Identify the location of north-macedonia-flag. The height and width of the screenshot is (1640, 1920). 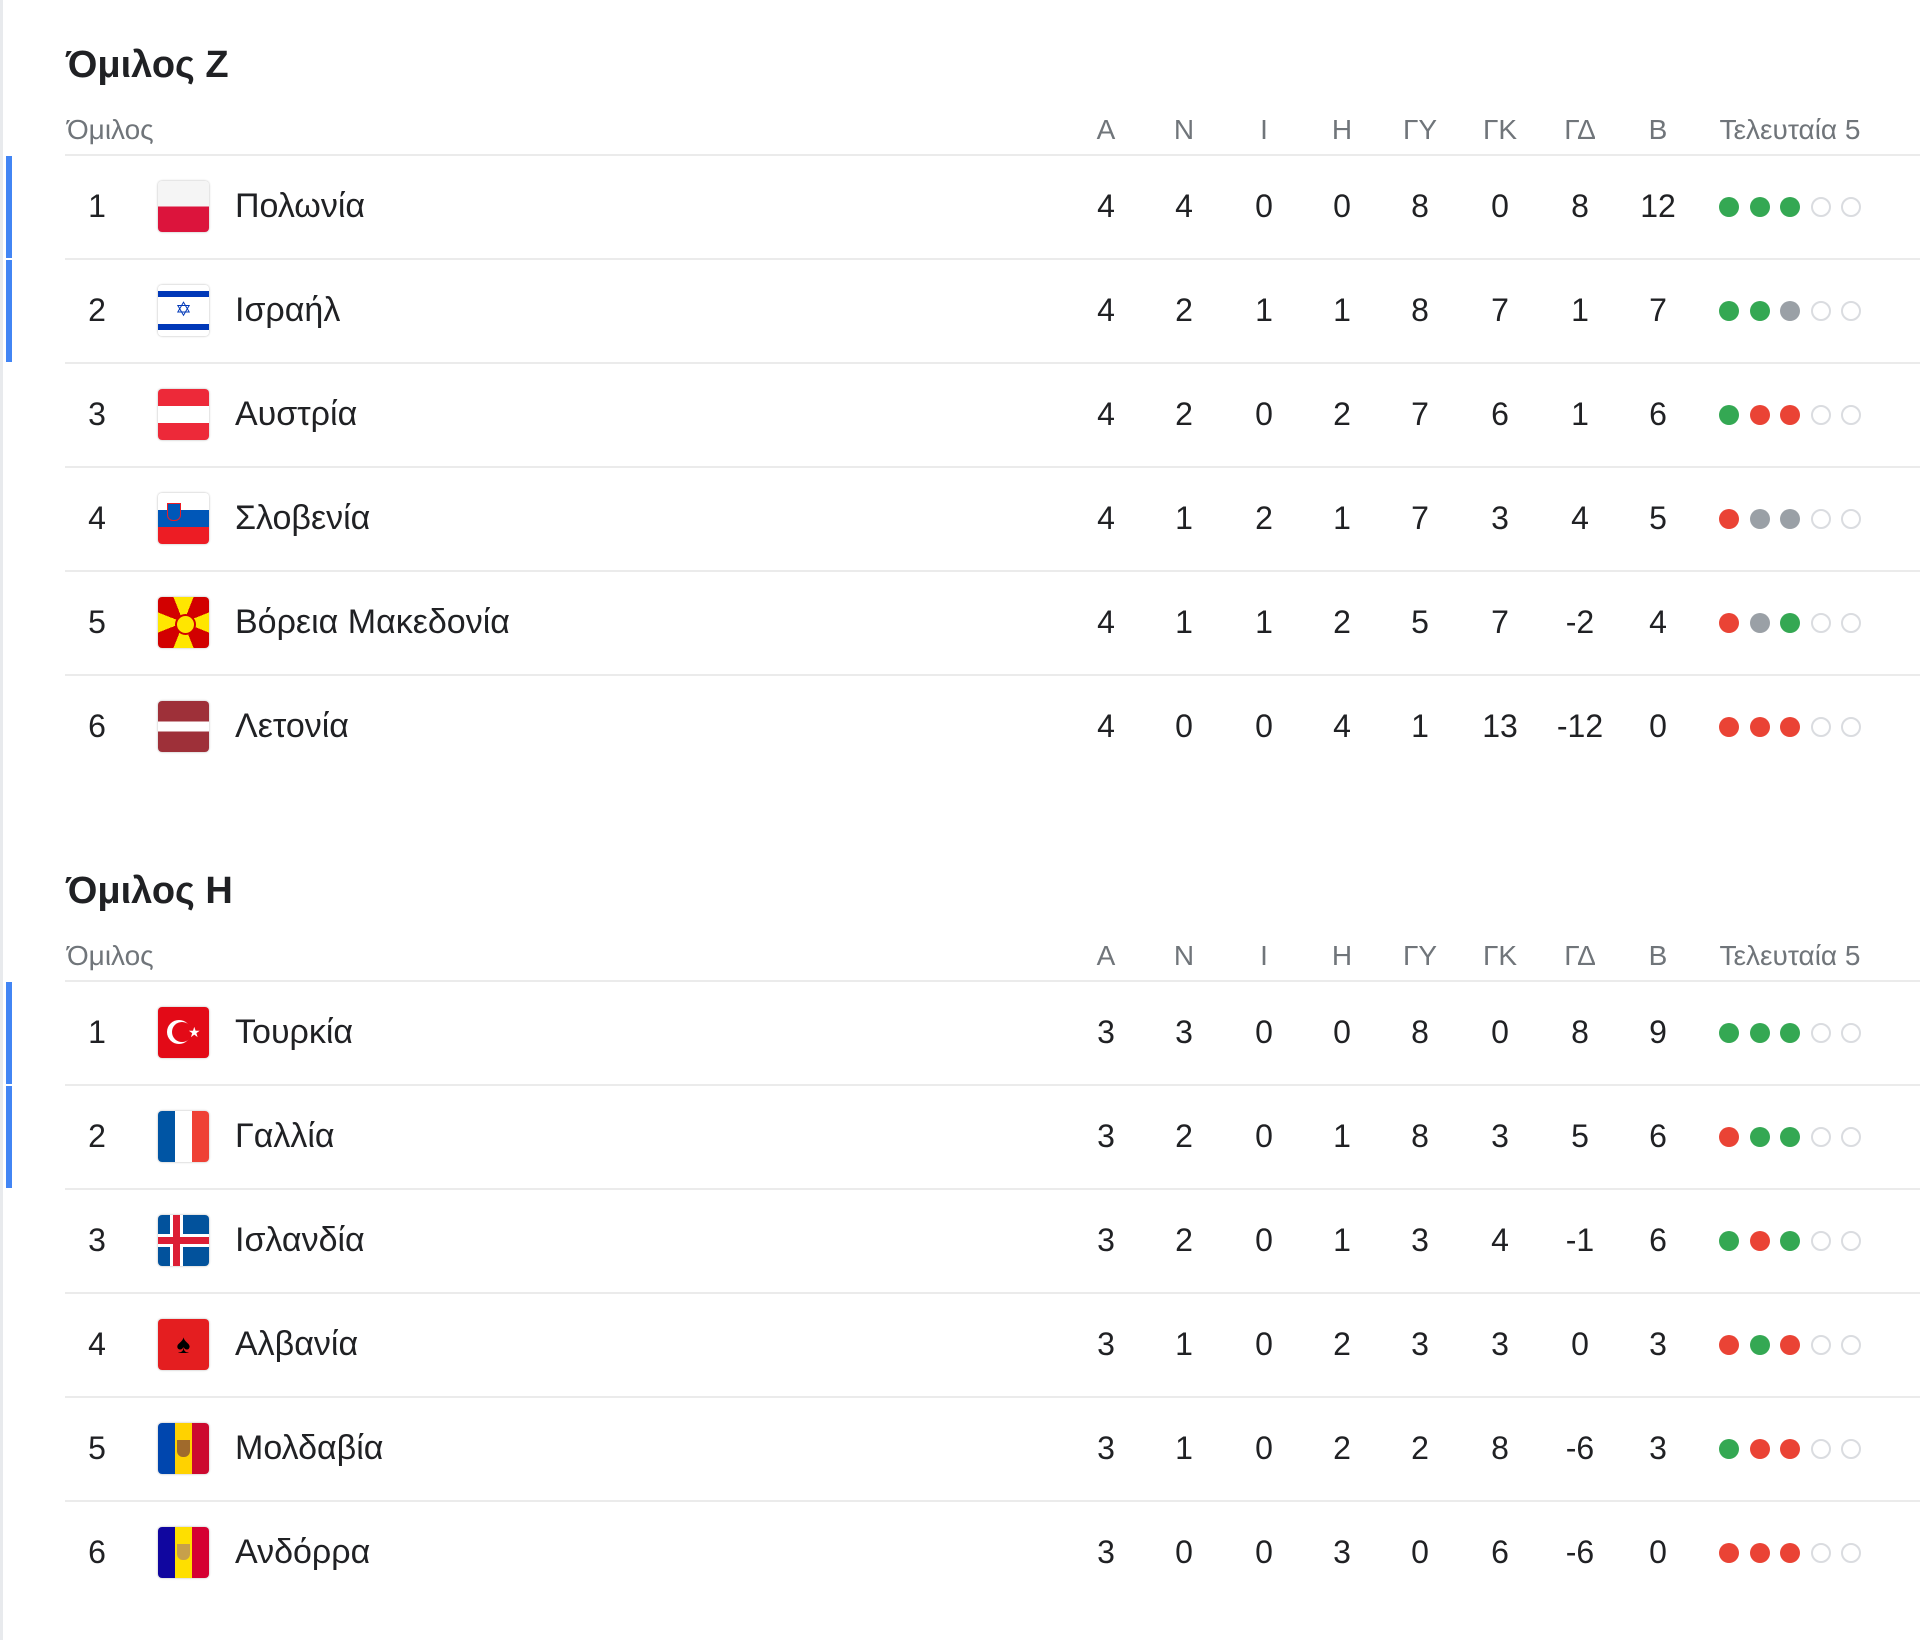
(183, 622).